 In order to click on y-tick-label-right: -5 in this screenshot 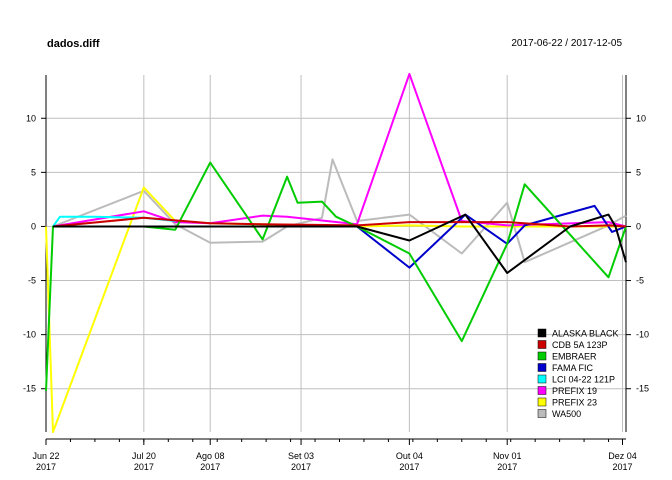, I will do `click(640, 281)`.